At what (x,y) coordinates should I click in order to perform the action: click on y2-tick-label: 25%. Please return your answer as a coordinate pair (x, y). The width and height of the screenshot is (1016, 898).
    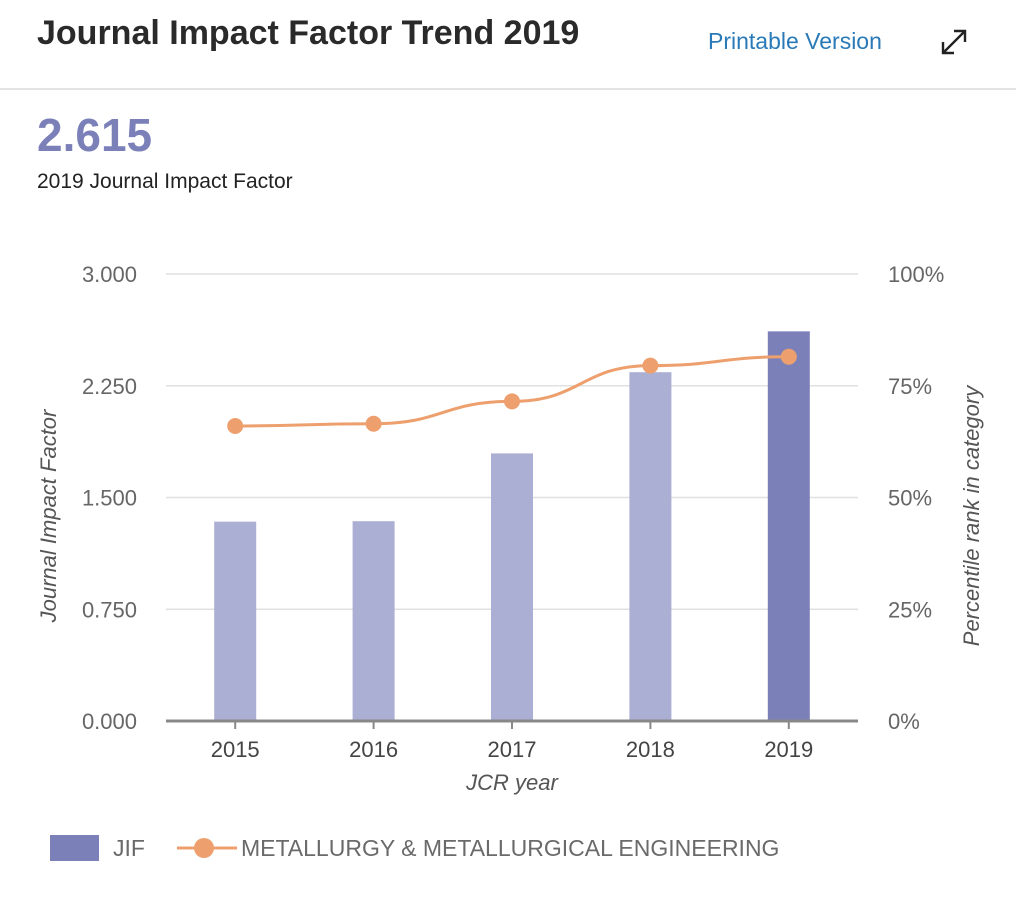
    Looking at the image, I should click on (910, 609).